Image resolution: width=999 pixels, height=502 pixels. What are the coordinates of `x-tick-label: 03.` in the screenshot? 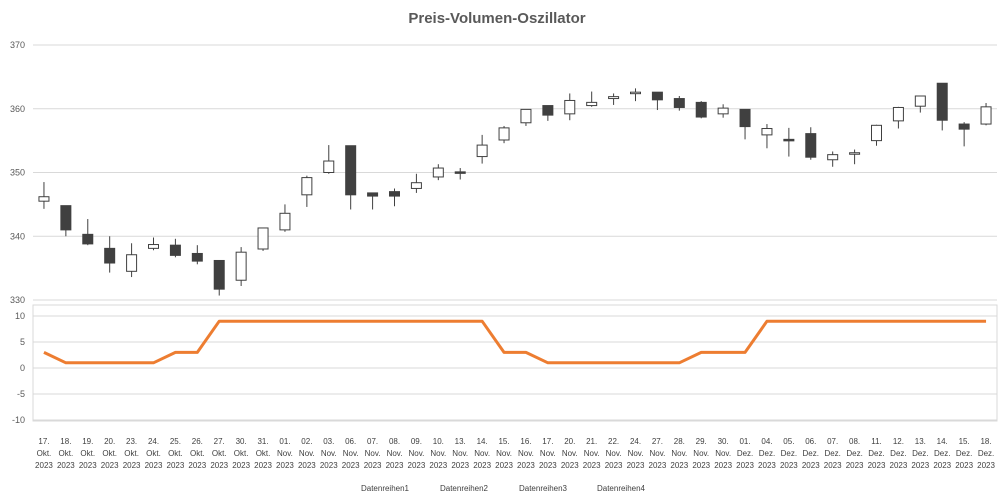 It's located at (328, 441).